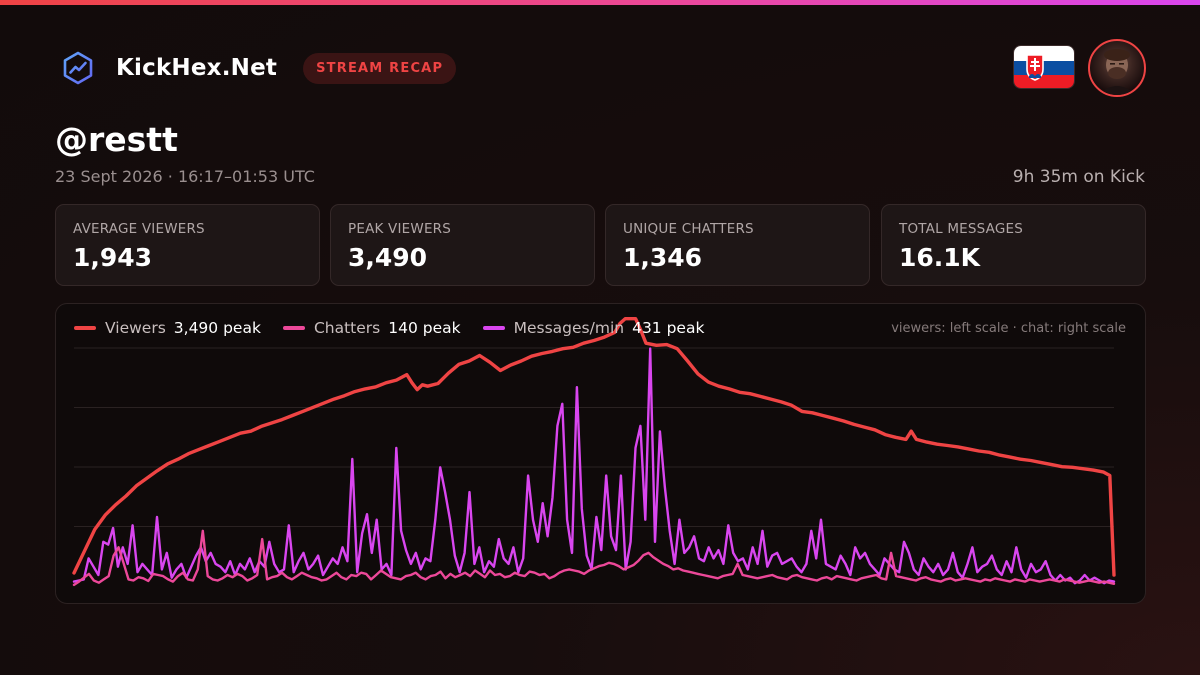 The height and width of the screenshot is (675, 1200). What do you see at coordinates (135, 328) in the screenshot?
I see `legend-name: Viewers` at bounding box center [135, 328].